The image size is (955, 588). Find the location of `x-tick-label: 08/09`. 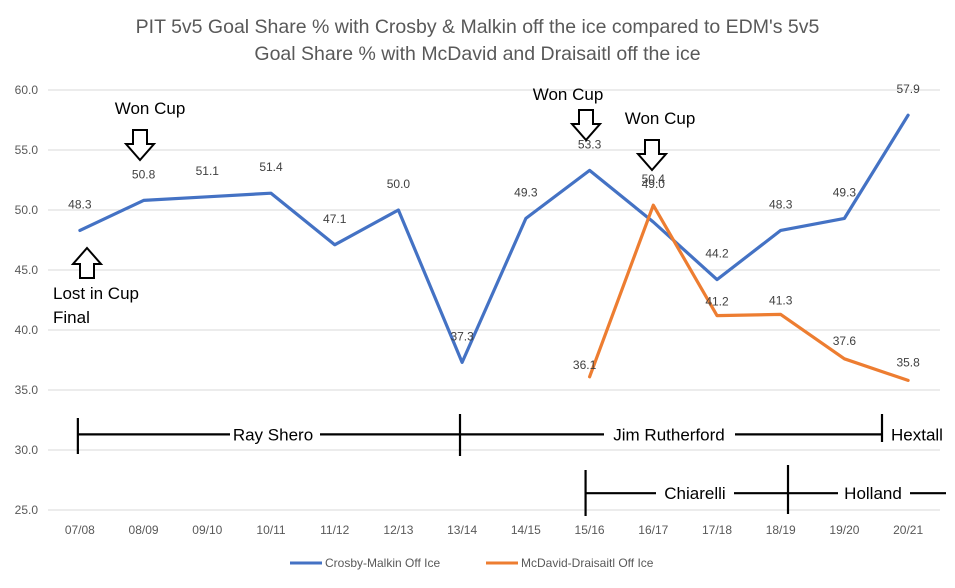

x-tick-label: 08/09 is located at coordinates (144, 530).